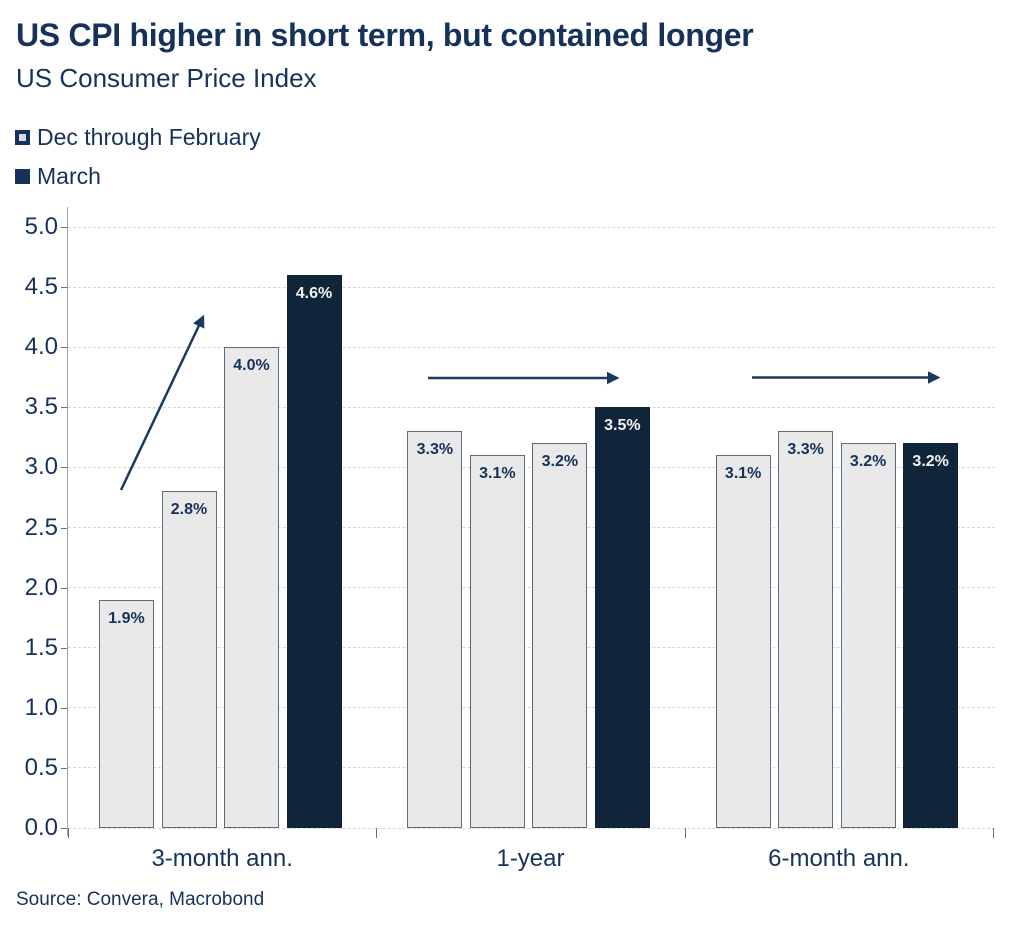 This screenshot has height=935, width=1024. I want to click on y-axis-label: 3.5, so click(41, 407).